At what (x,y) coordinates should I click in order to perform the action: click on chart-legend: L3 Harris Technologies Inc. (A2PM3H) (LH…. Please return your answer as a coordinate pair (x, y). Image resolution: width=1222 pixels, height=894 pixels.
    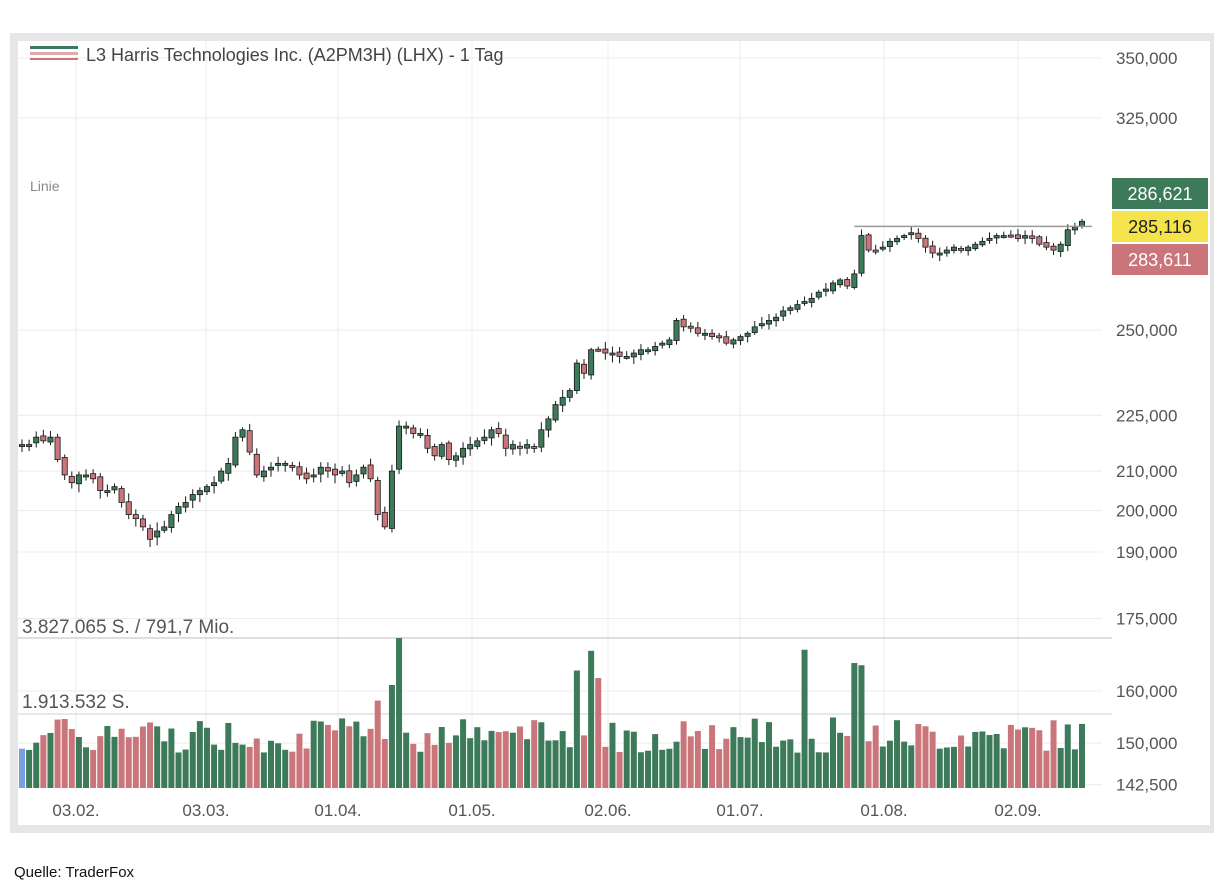
    Looking at the image, I should click on (267, 55).